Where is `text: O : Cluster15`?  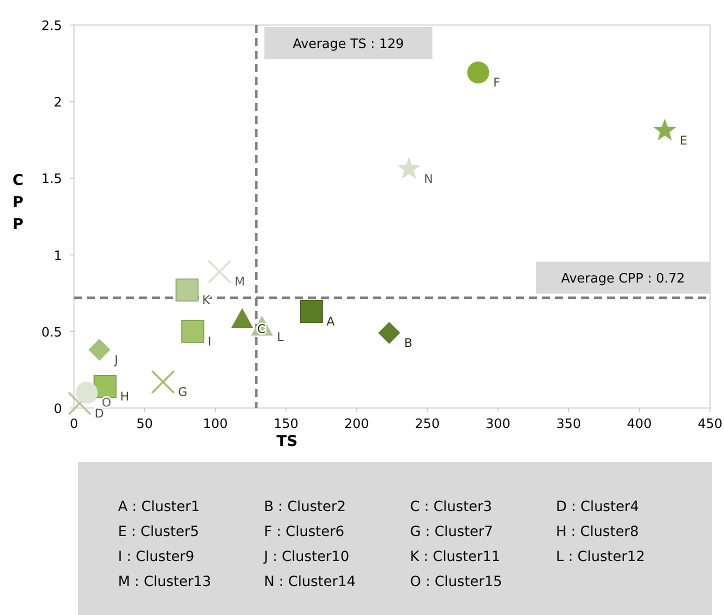 text: O : Cluster15 is located at coordinates (456, 582).